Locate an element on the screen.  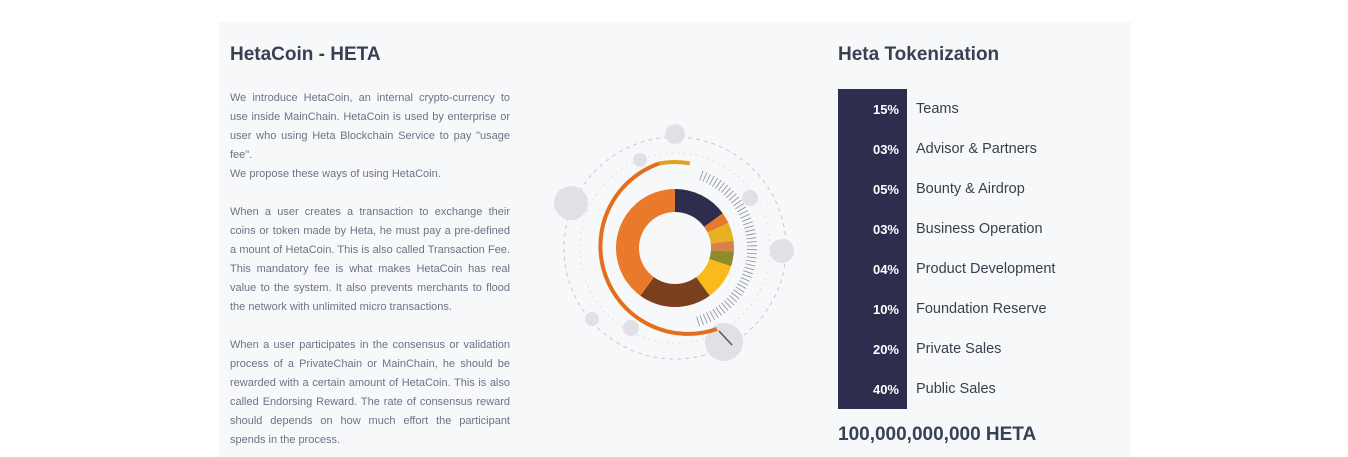
chart-decoration is located at coordinates (674, 242).